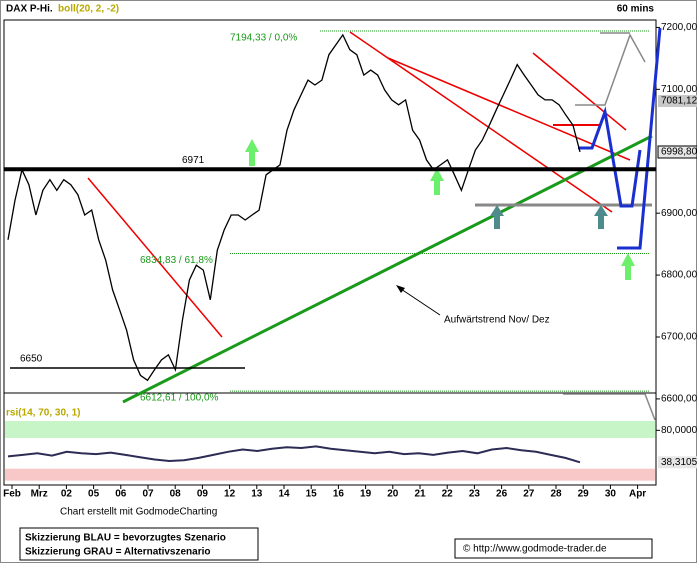 This screenshot has width=697, height=568. I want to click on y-tick-label: 7200,00, so click(679, 27).